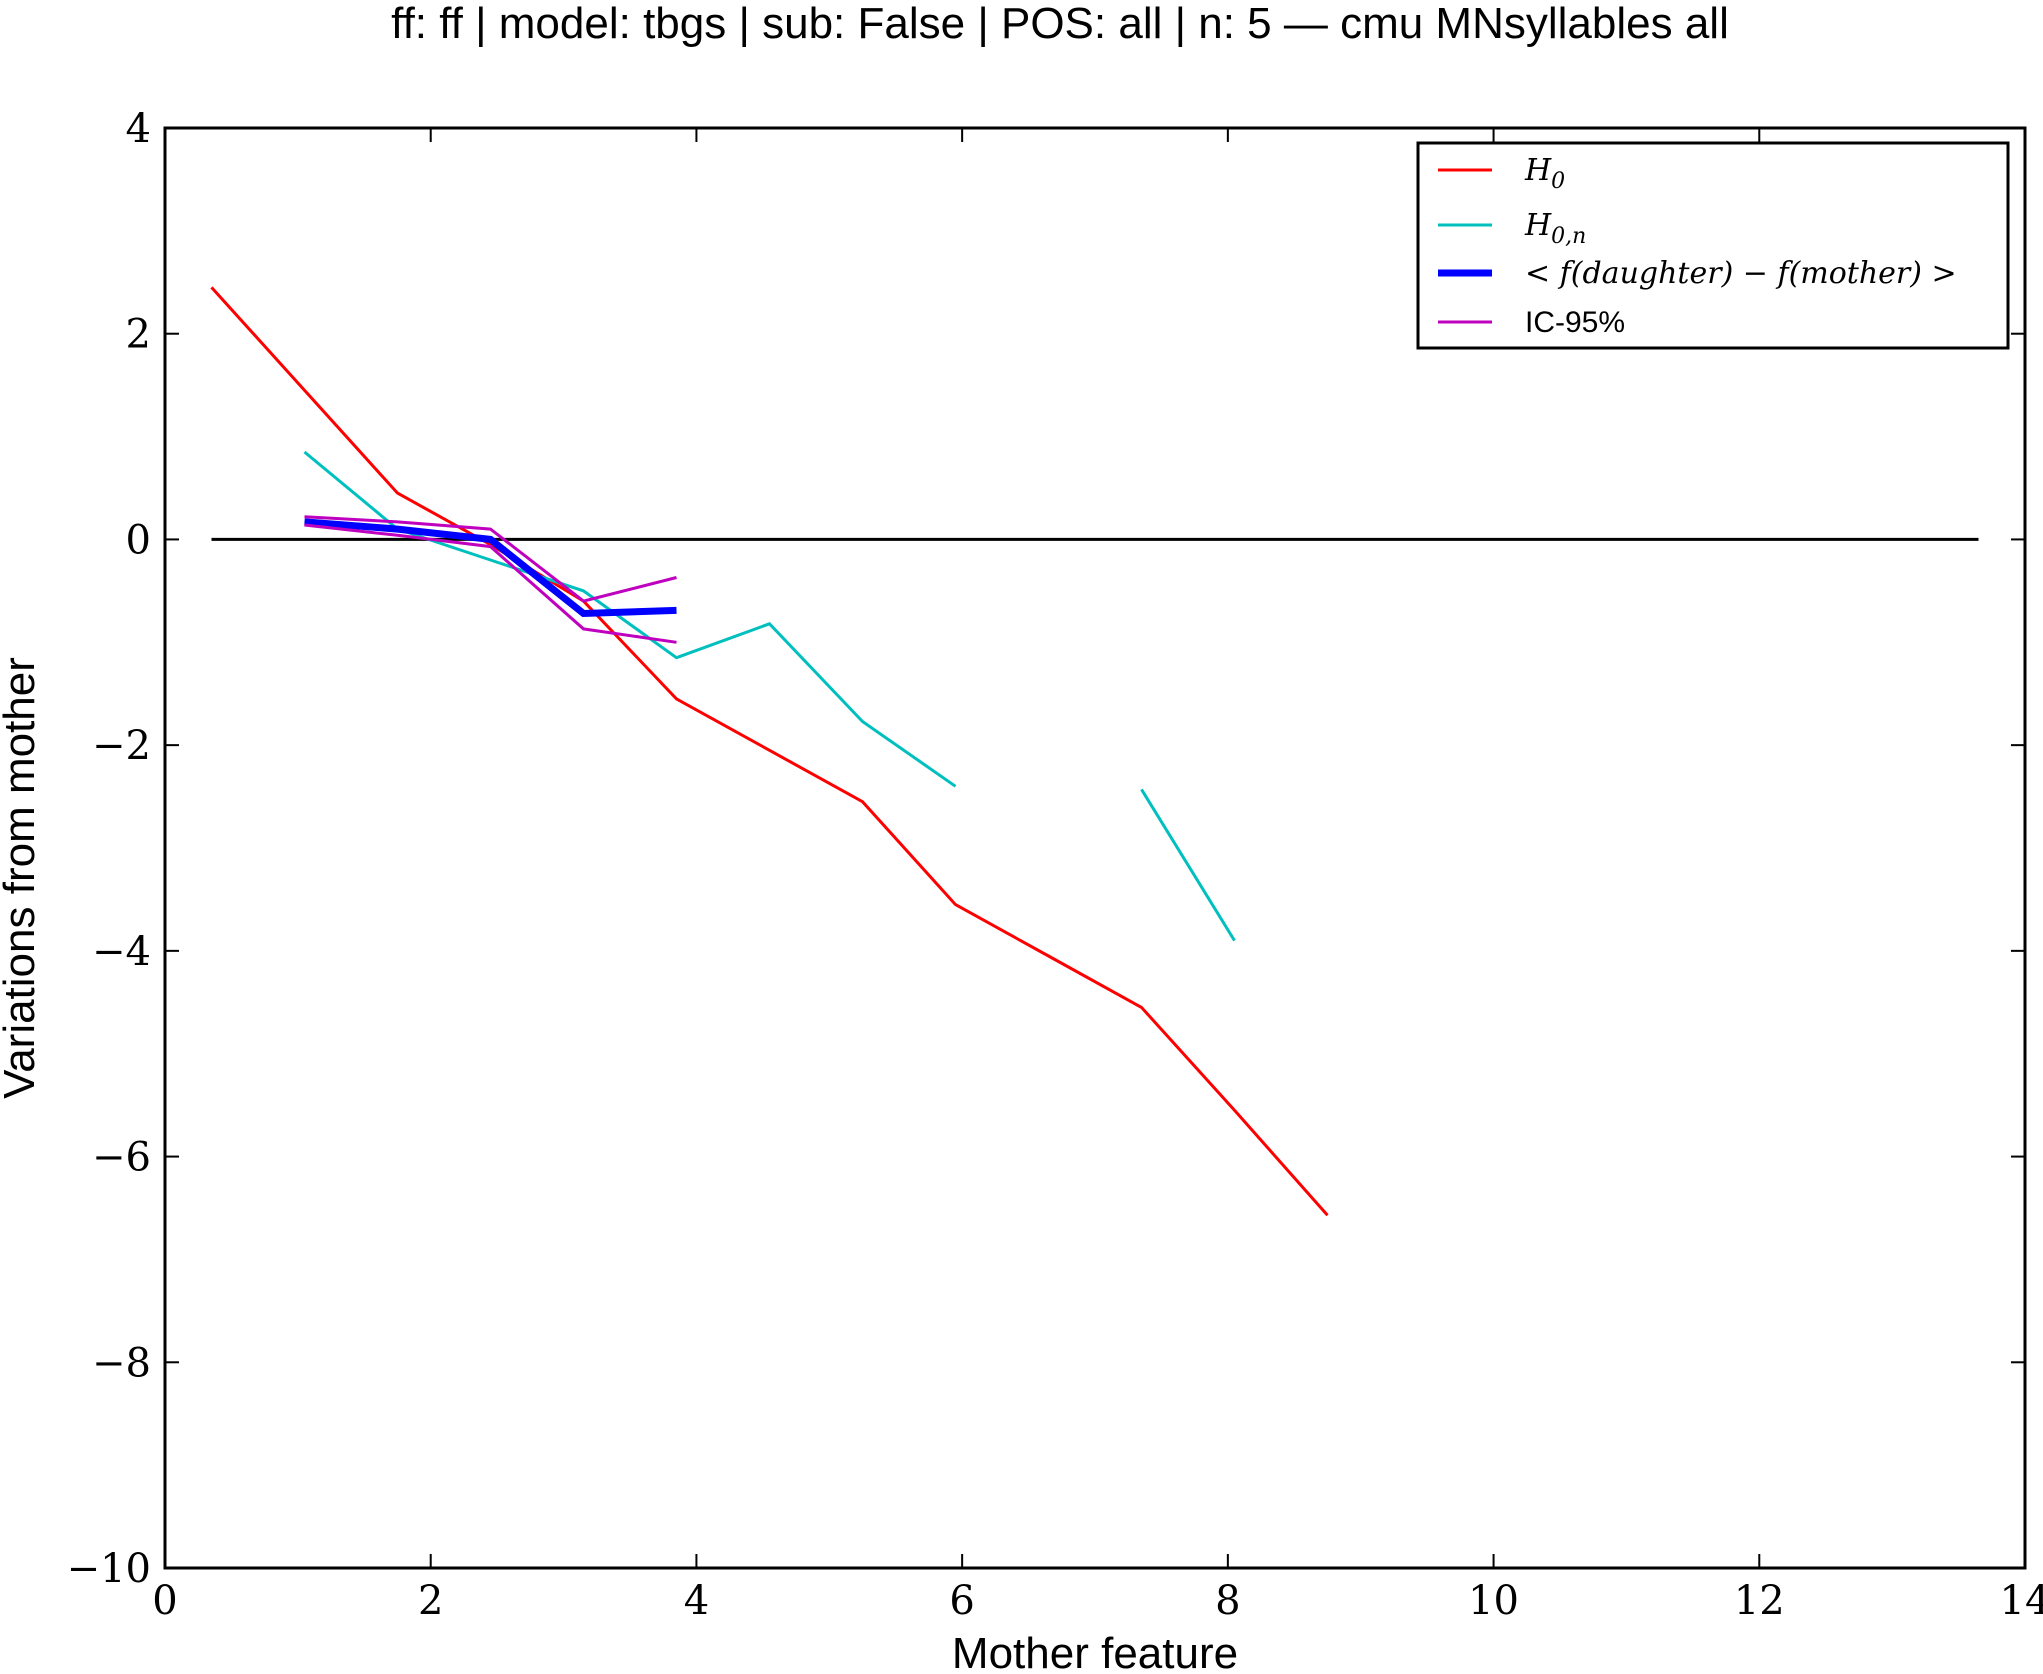 Image resolution: width=2043 pixels, height=1674 pixels. What do you see at coordinates (109, 1569) in the screenshot?
I see `y-tick-label: −10` at bounding box center [109, 1569].